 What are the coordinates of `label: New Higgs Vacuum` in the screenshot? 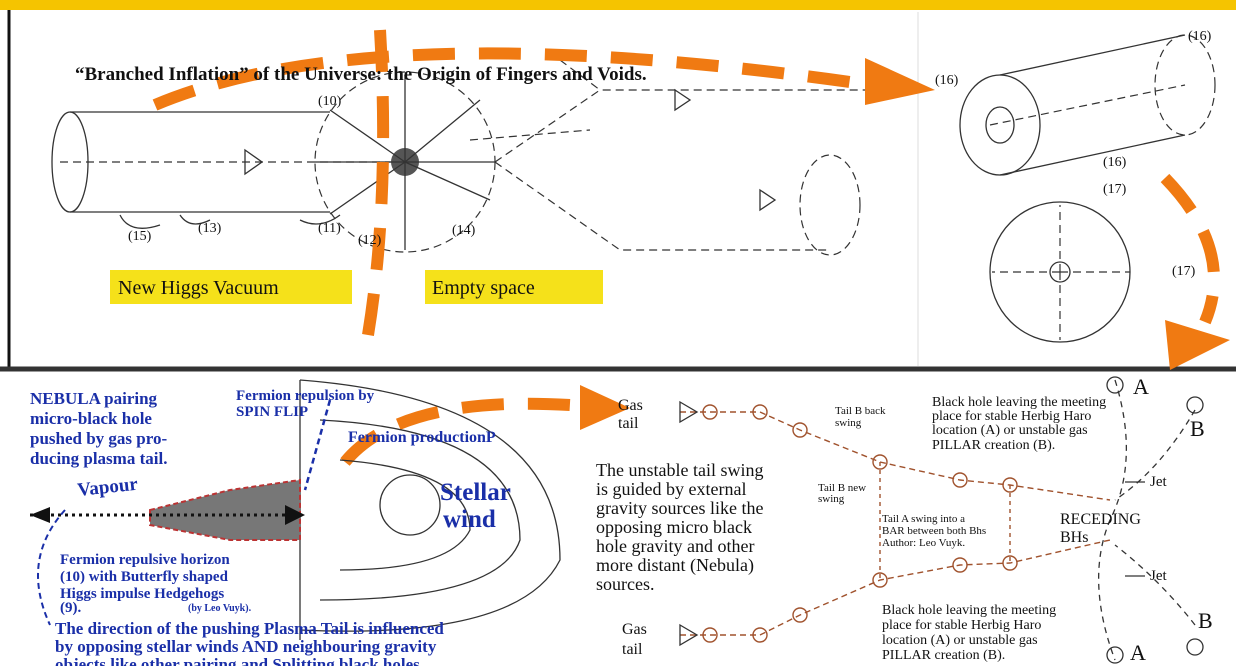 It's located at (198, 288).